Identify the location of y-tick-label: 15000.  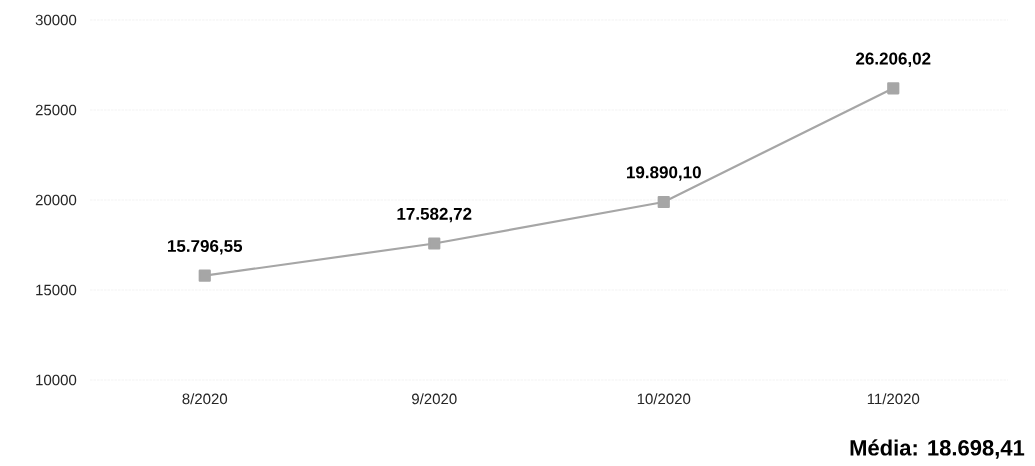
(56, 290).